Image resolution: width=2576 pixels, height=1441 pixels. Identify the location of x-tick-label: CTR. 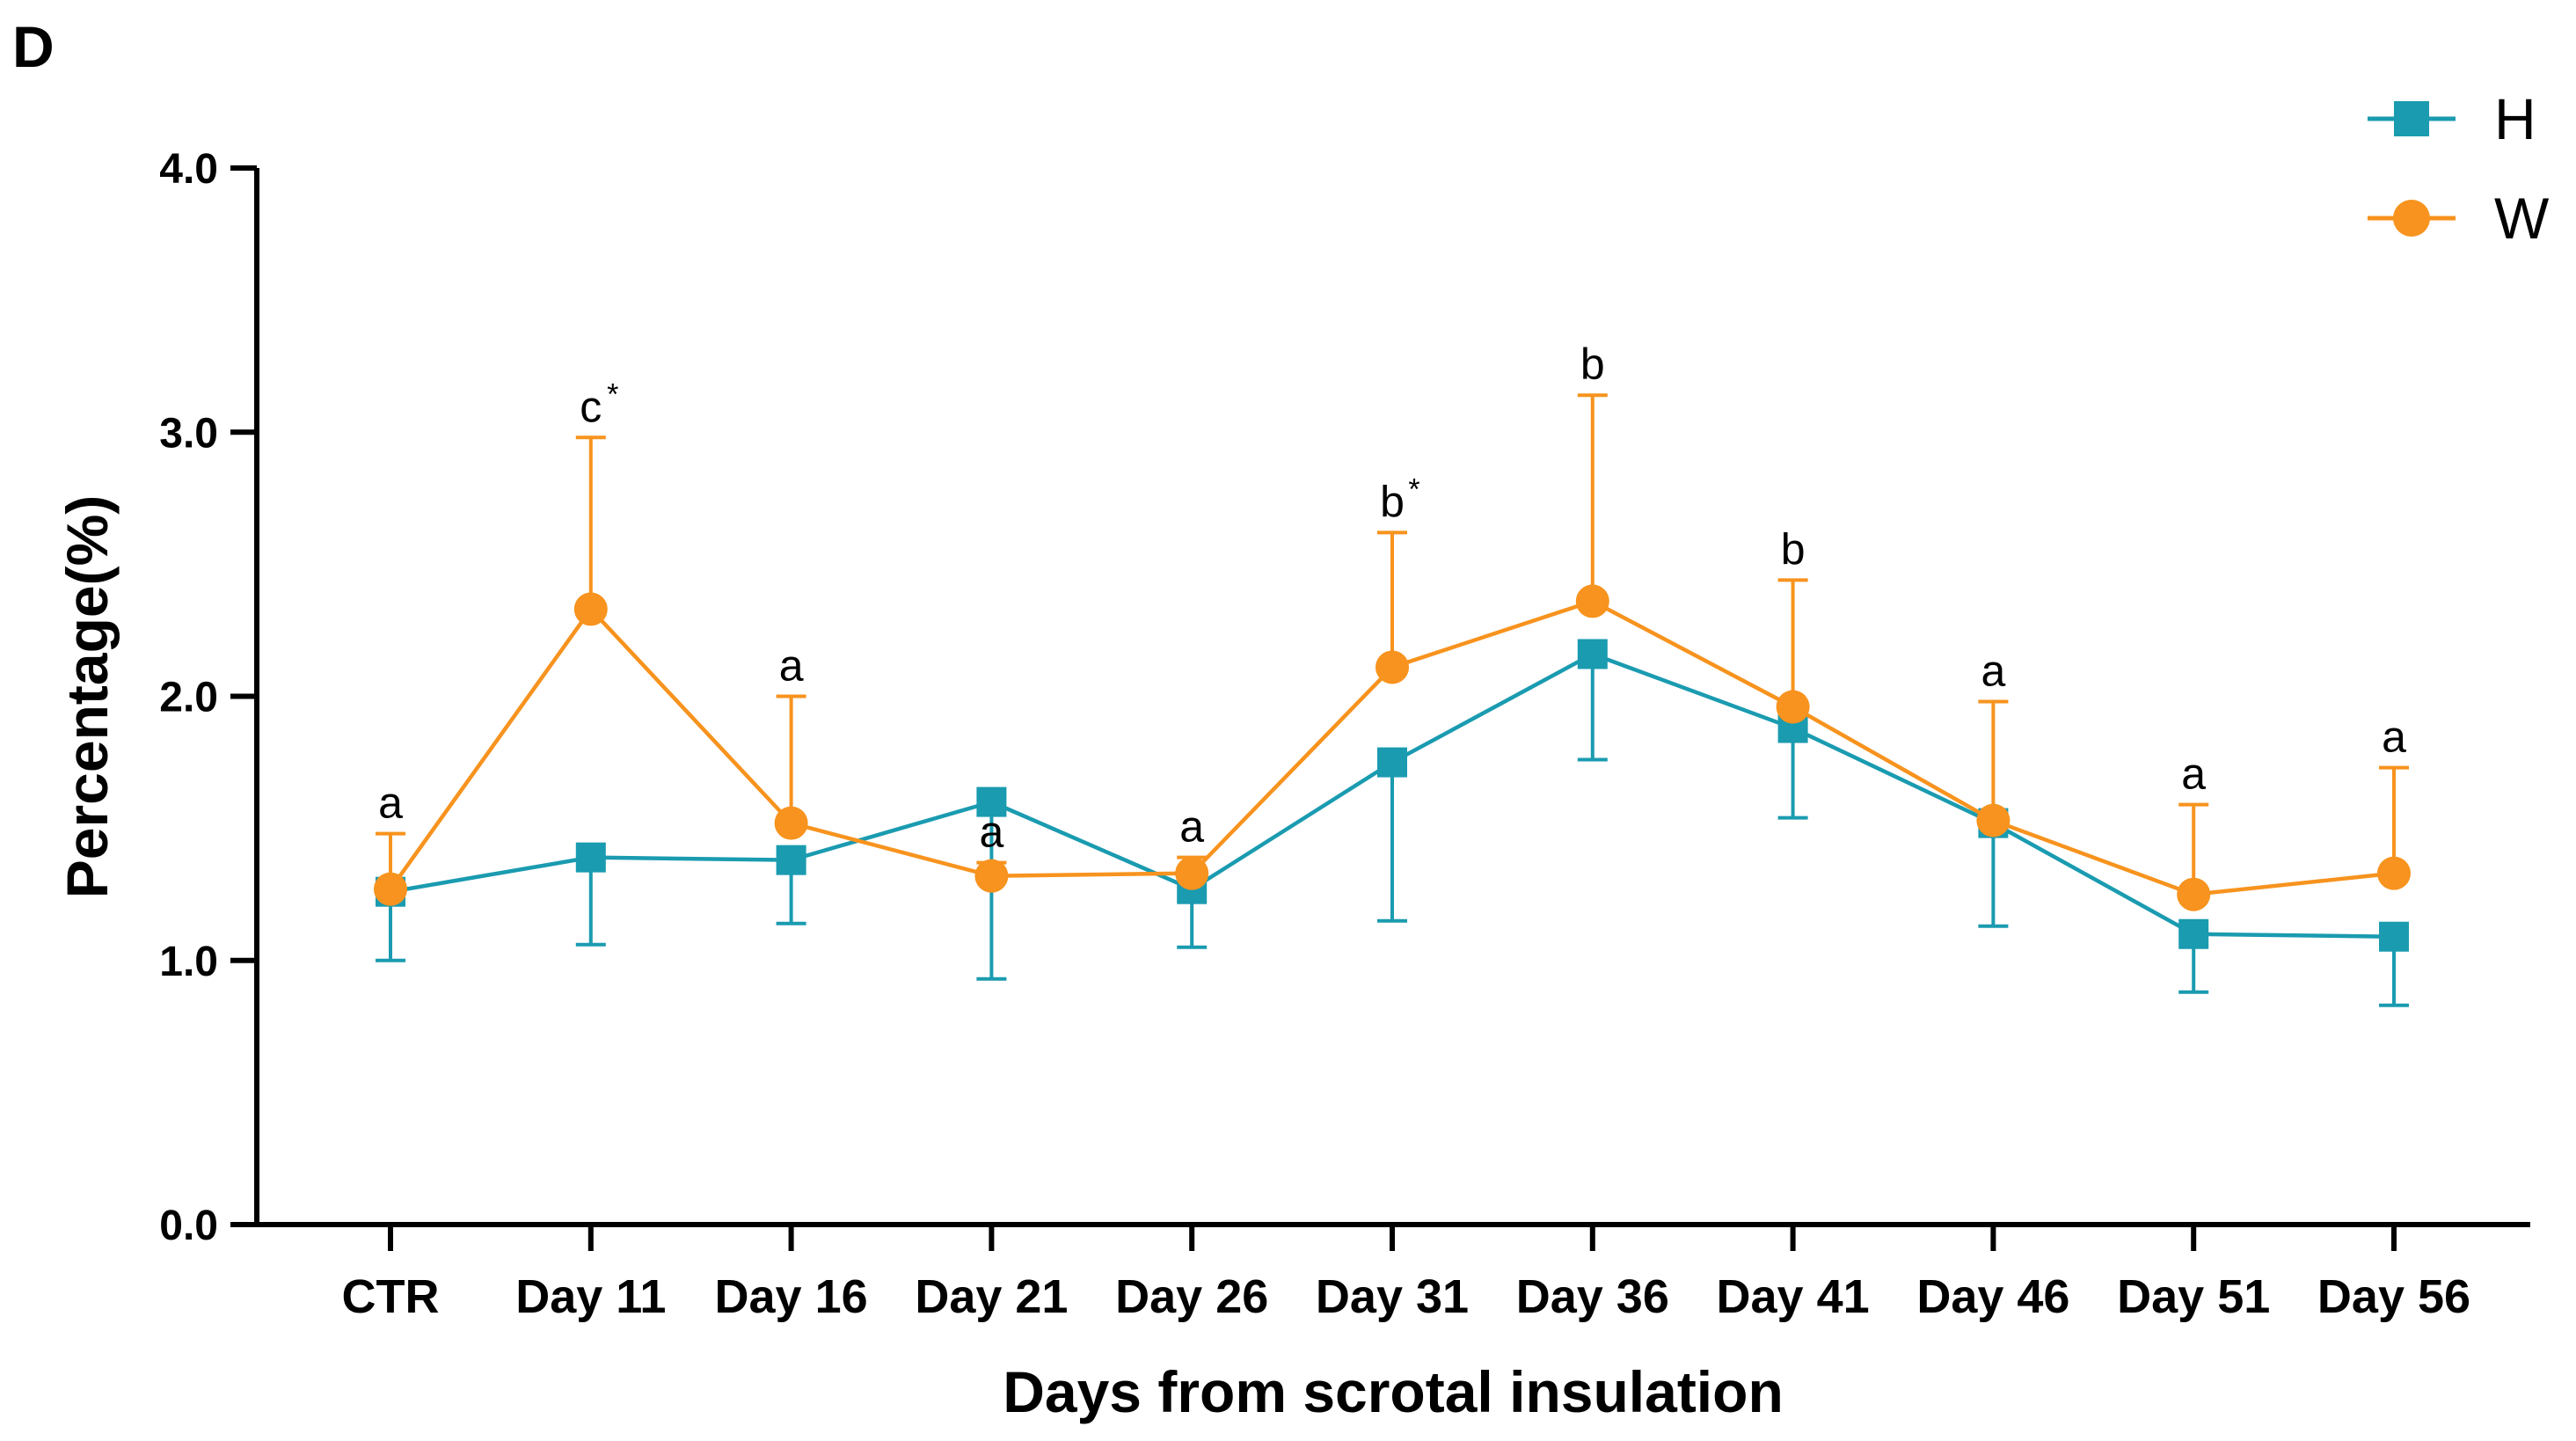
(391, 1296).